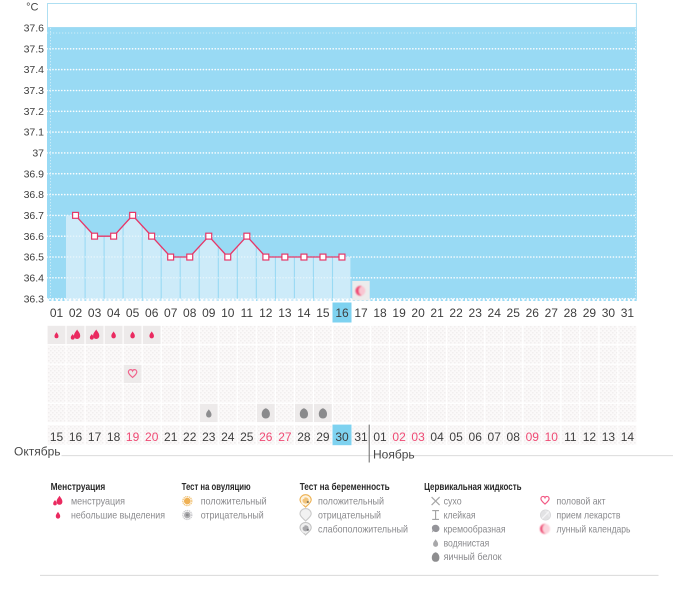 This screenshot has height=592, width=675. I want to click on svg-text: 36.9, so click(34, 174).